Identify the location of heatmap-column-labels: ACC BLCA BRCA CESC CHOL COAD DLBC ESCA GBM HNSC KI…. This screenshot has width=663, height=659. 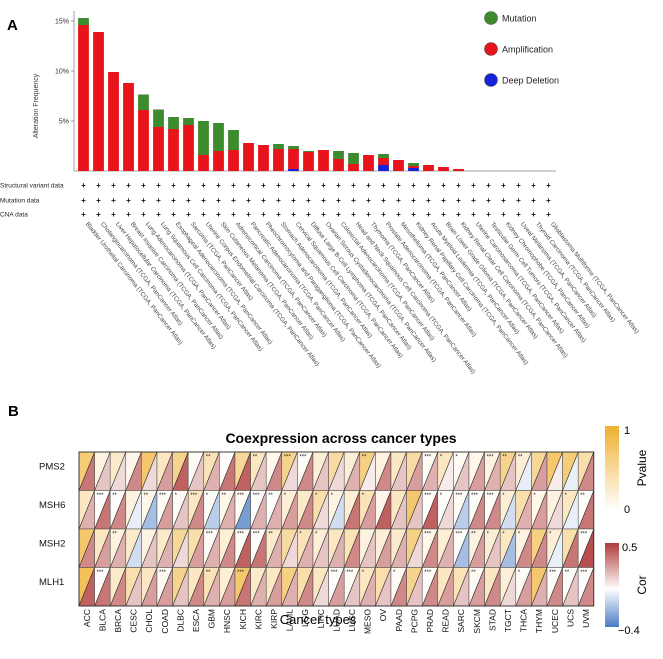
(336, 621).